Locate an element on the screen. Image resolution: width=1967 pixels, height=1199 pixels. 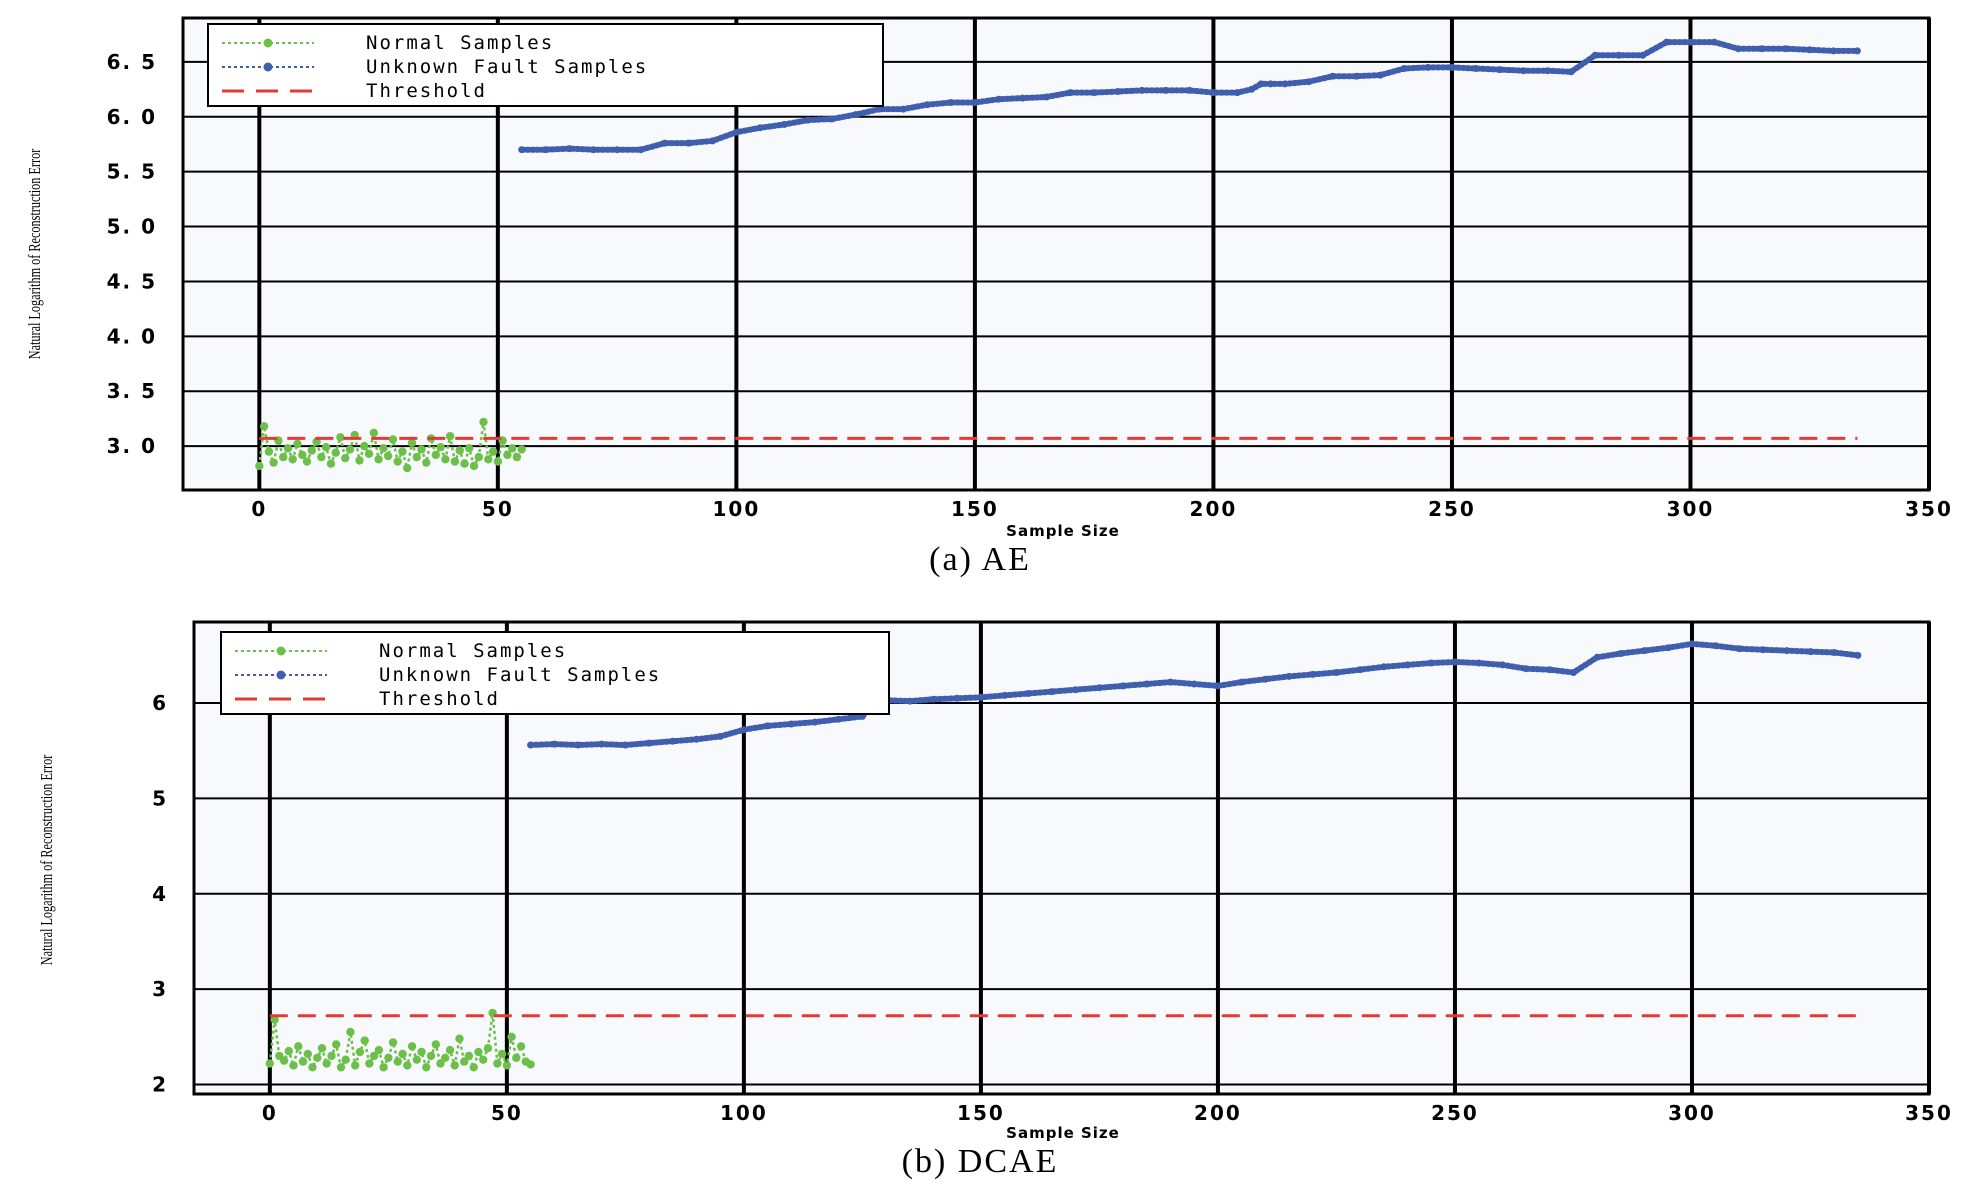
y-tick-labels: 3. 0 3. 5 4. 0 4. 5 5. 0 5. 5 6. 0 6. 5 is located at coordinates (132, 254).